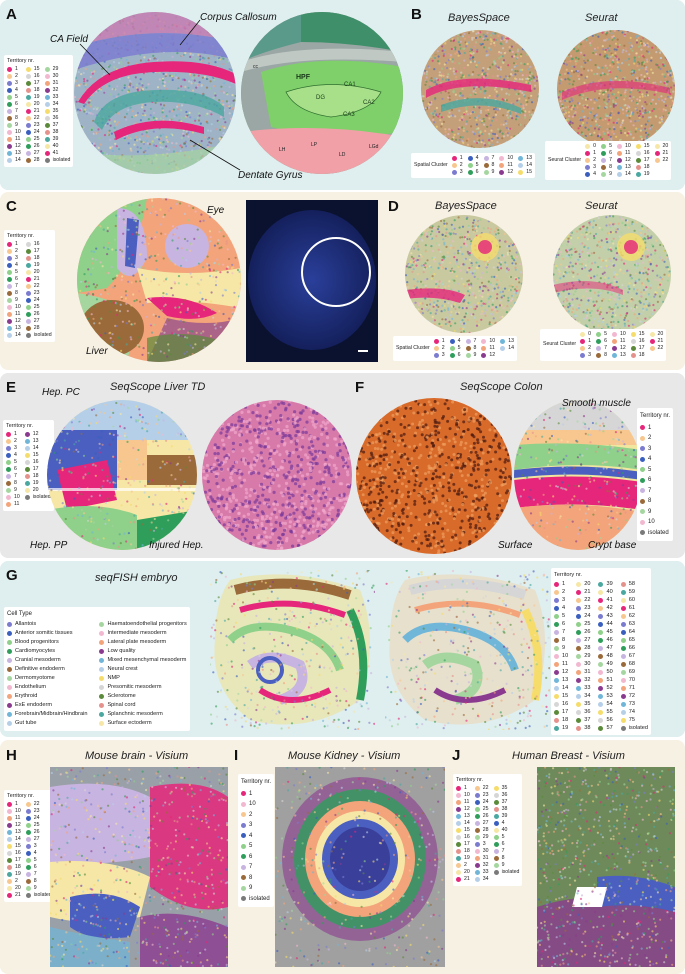 The width and height of the screenshot is (685, 974). I want to click on annotation-ca-field: CA Field, so click(69, 39).